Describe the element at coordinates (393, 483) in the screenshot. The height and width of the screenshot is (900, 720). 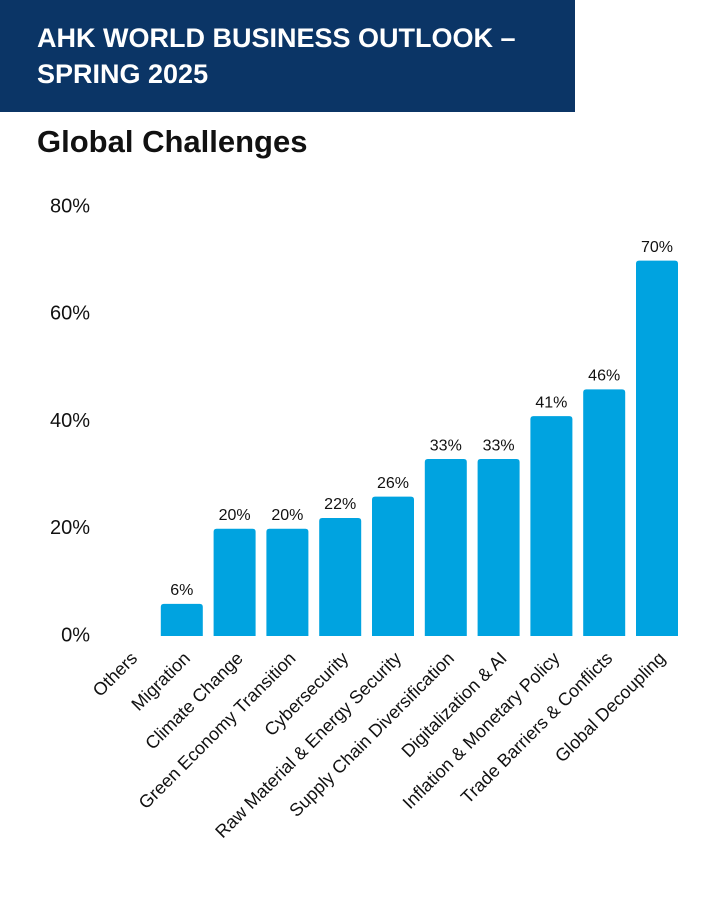
I see `value-label: 26%` at that location.